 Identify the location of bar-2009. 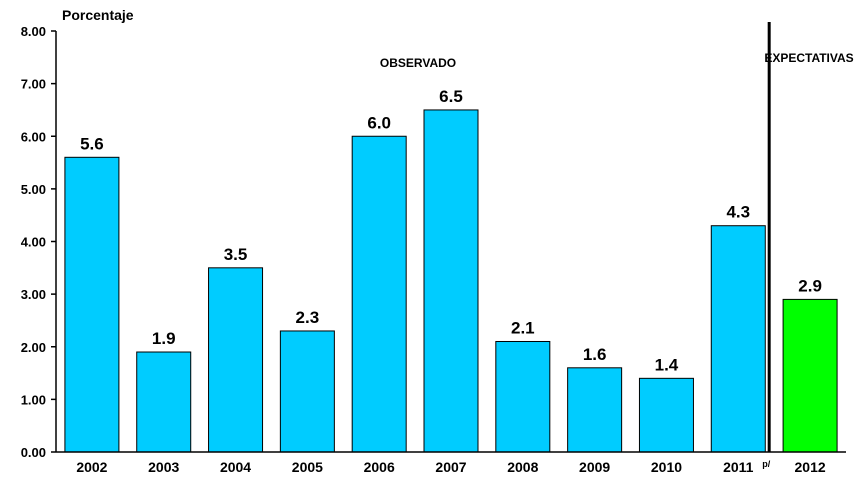
(595, 410).